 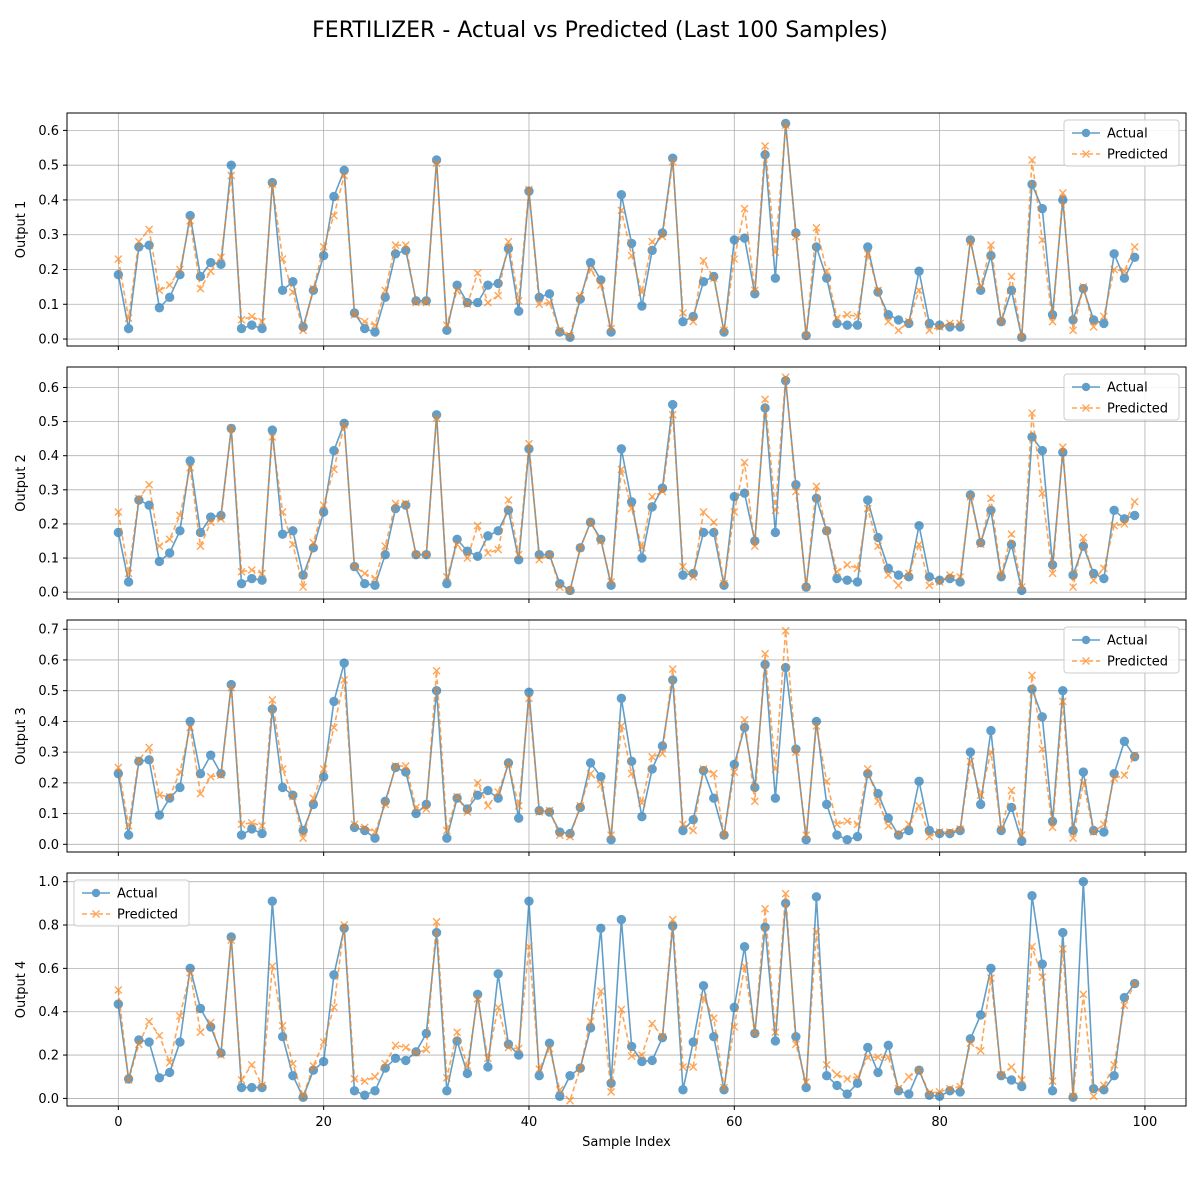 What do you see at coordinates (21, 990) in the screenshot?
I see `y-axis-label: Output 4` at bounding box center [21, 990].